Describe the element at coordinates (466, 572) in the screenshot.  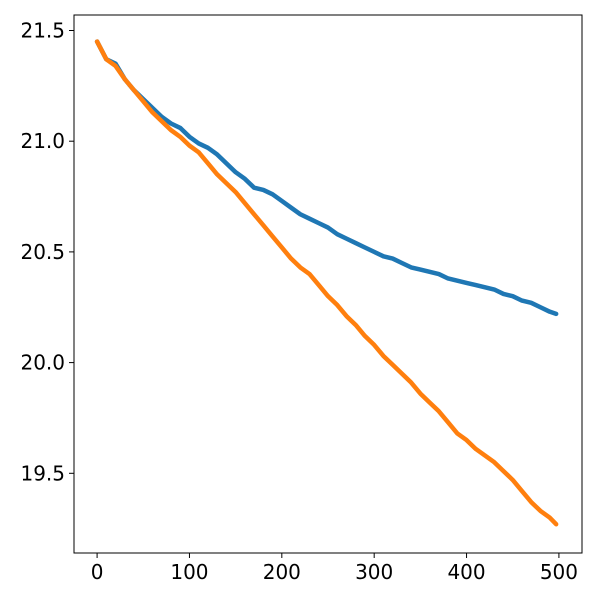
I see `x-tick-label: 400` at that location.